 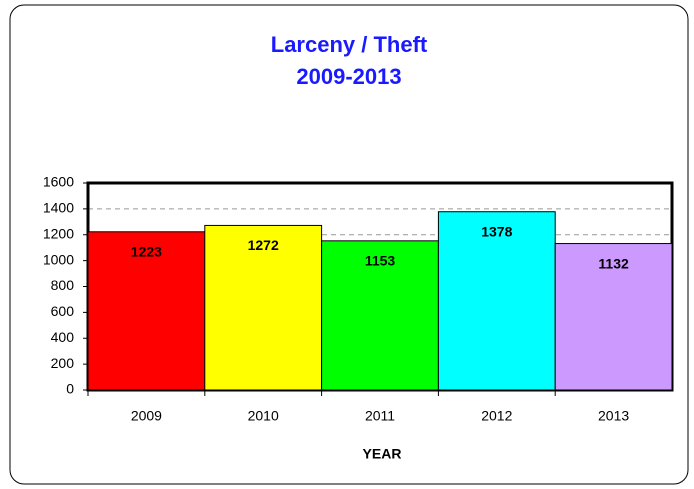 What do you see at coordinates (58, 182) in the screenshot?
I see `y-tick-label: 1600` at bounding box center [58, 182].